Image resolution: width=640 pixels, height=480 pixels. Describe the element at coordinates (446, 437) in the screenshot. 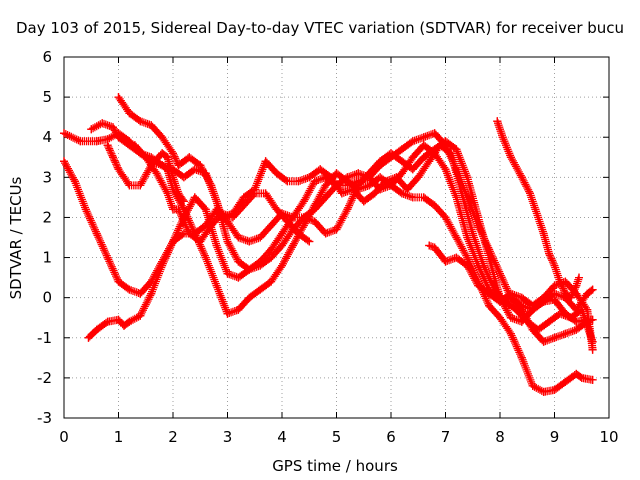

I see `x-tick-label: 7` at that location.